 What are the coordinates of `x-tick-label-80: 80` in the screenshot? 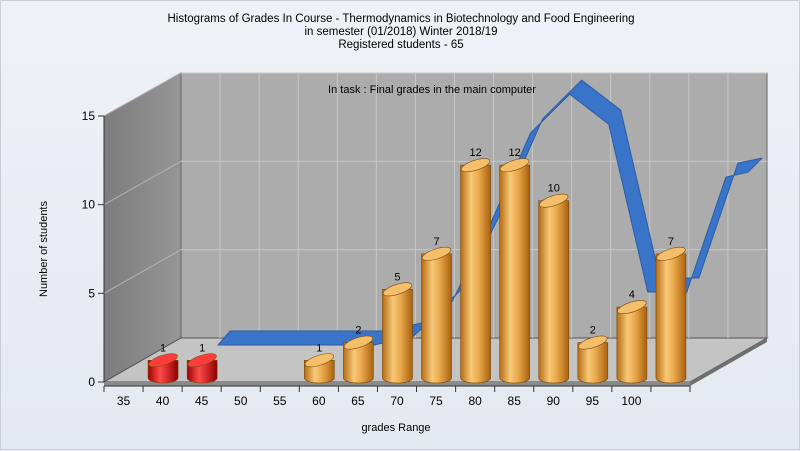 It's located at (475, 401).